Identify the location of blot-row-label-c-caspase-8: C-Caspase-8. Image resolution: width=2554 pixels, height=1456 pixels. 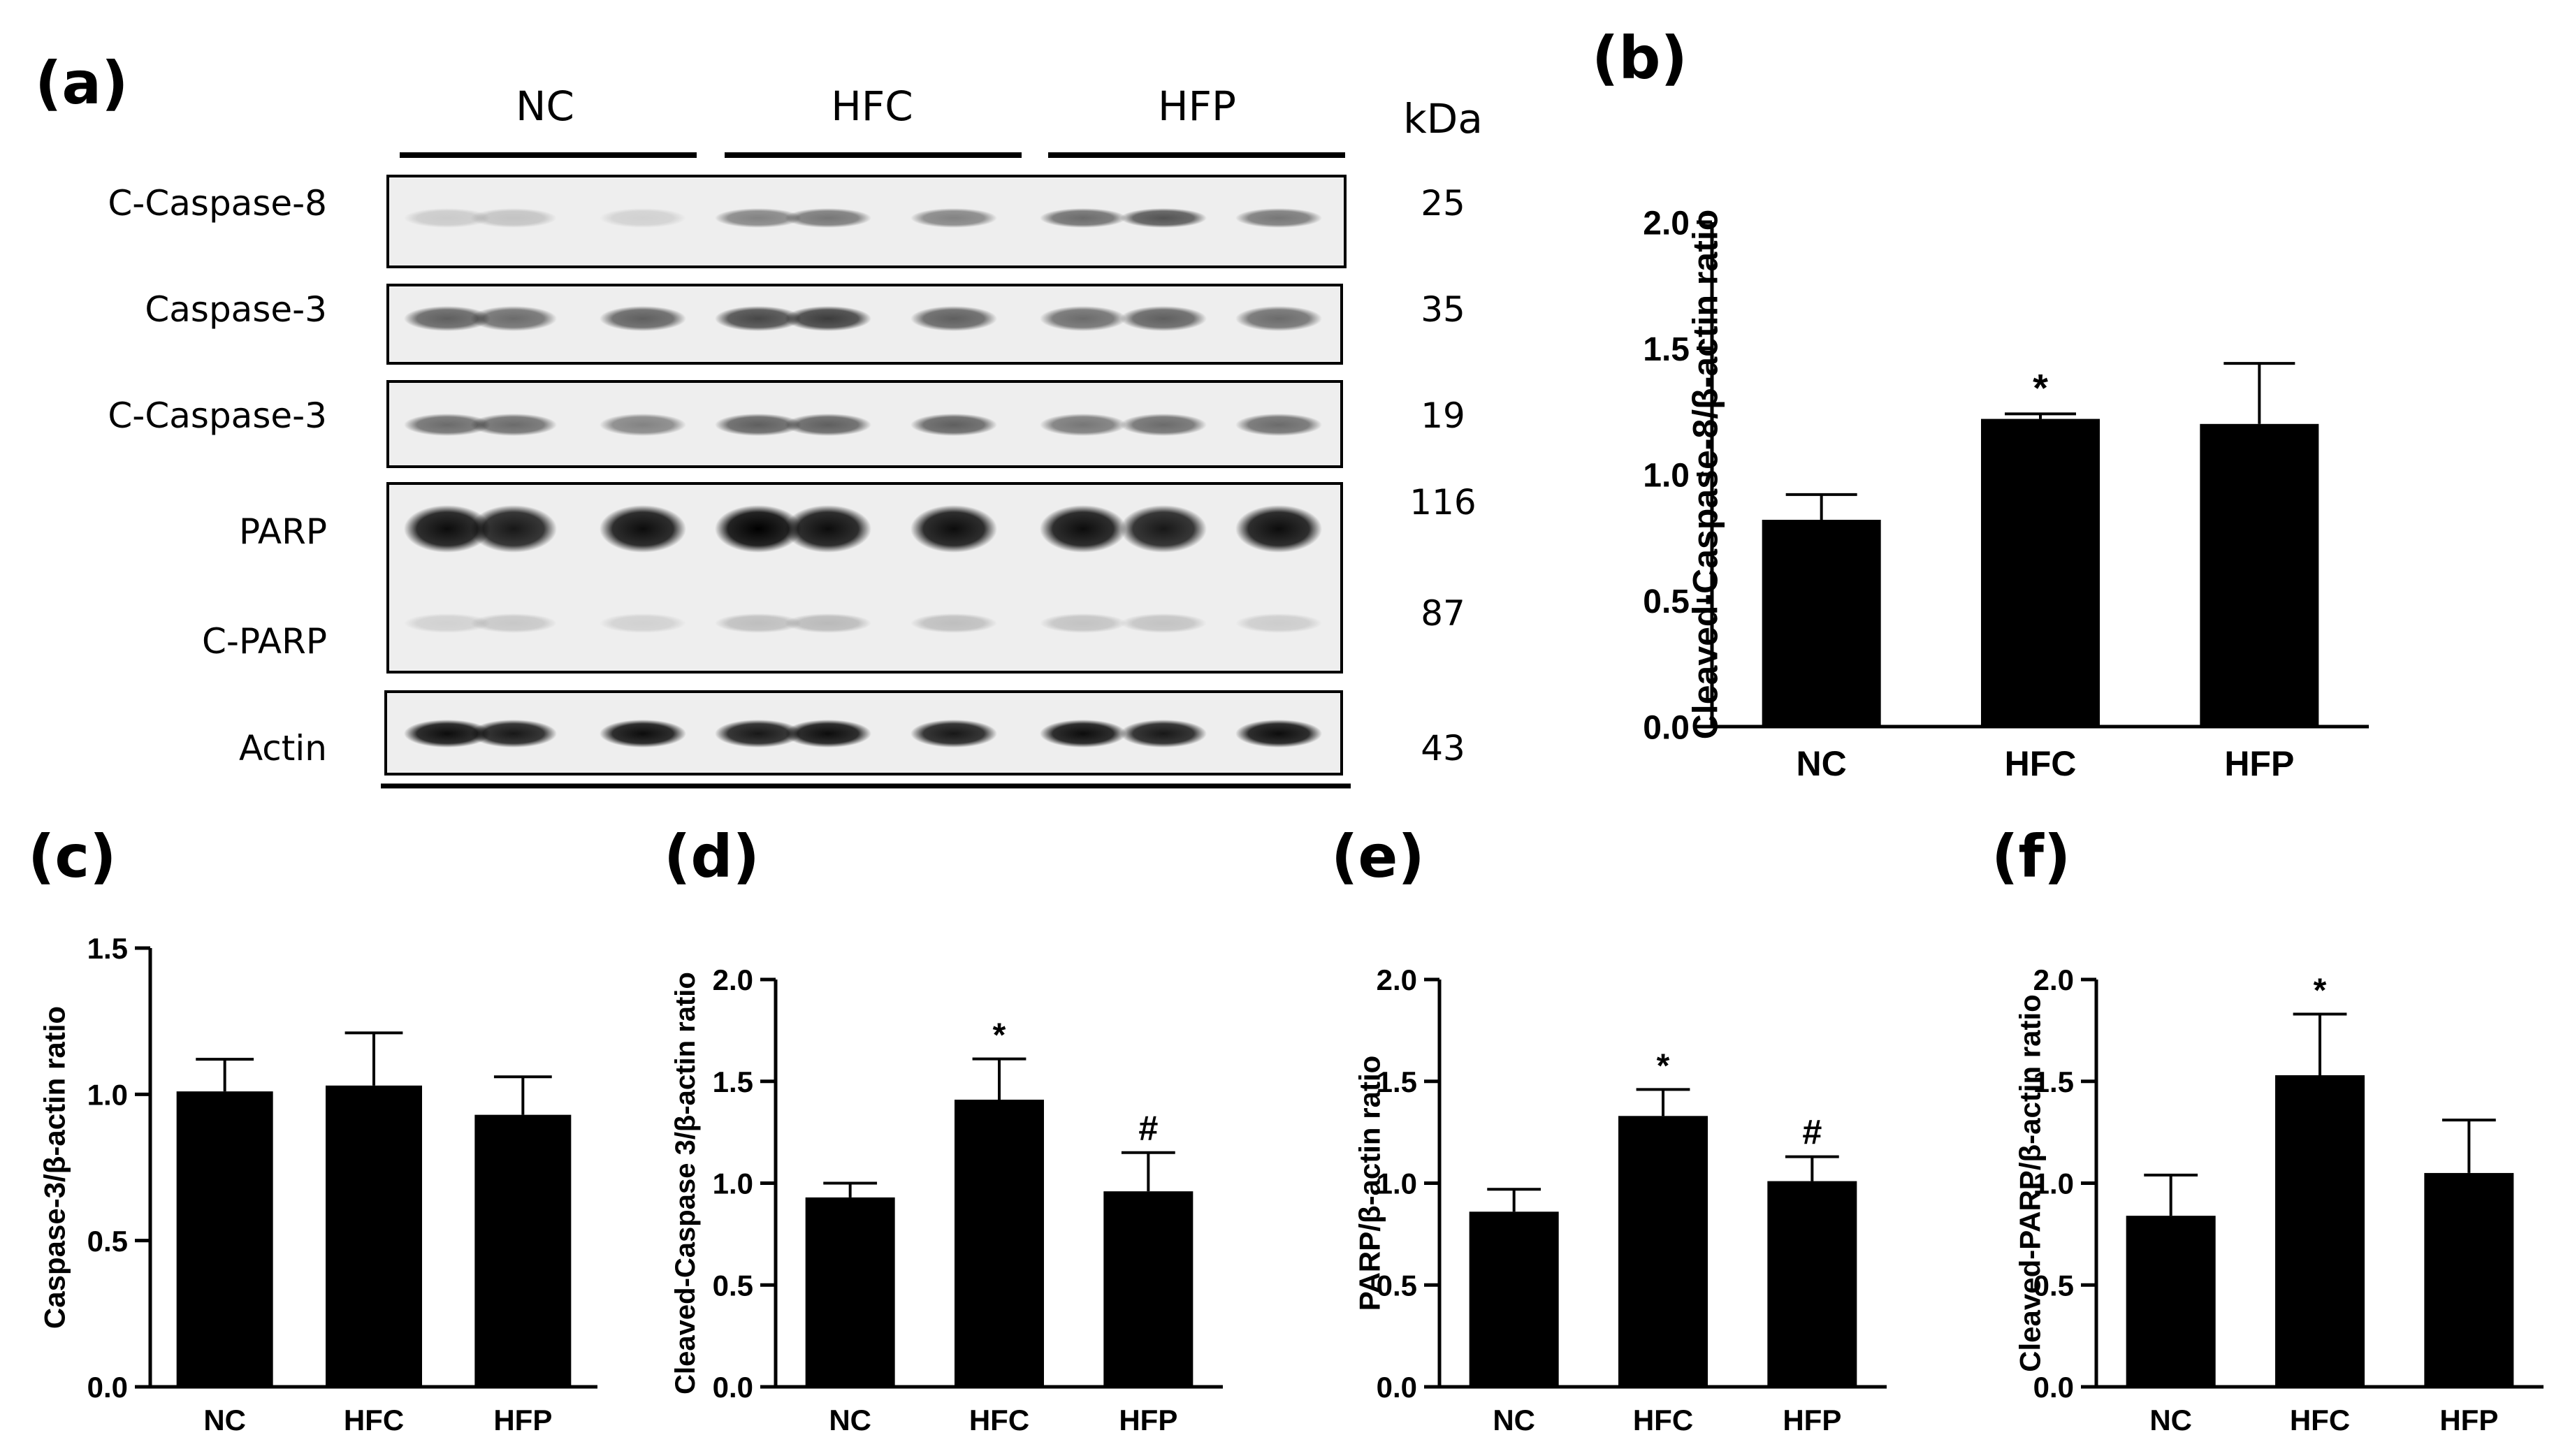
(218, 203).